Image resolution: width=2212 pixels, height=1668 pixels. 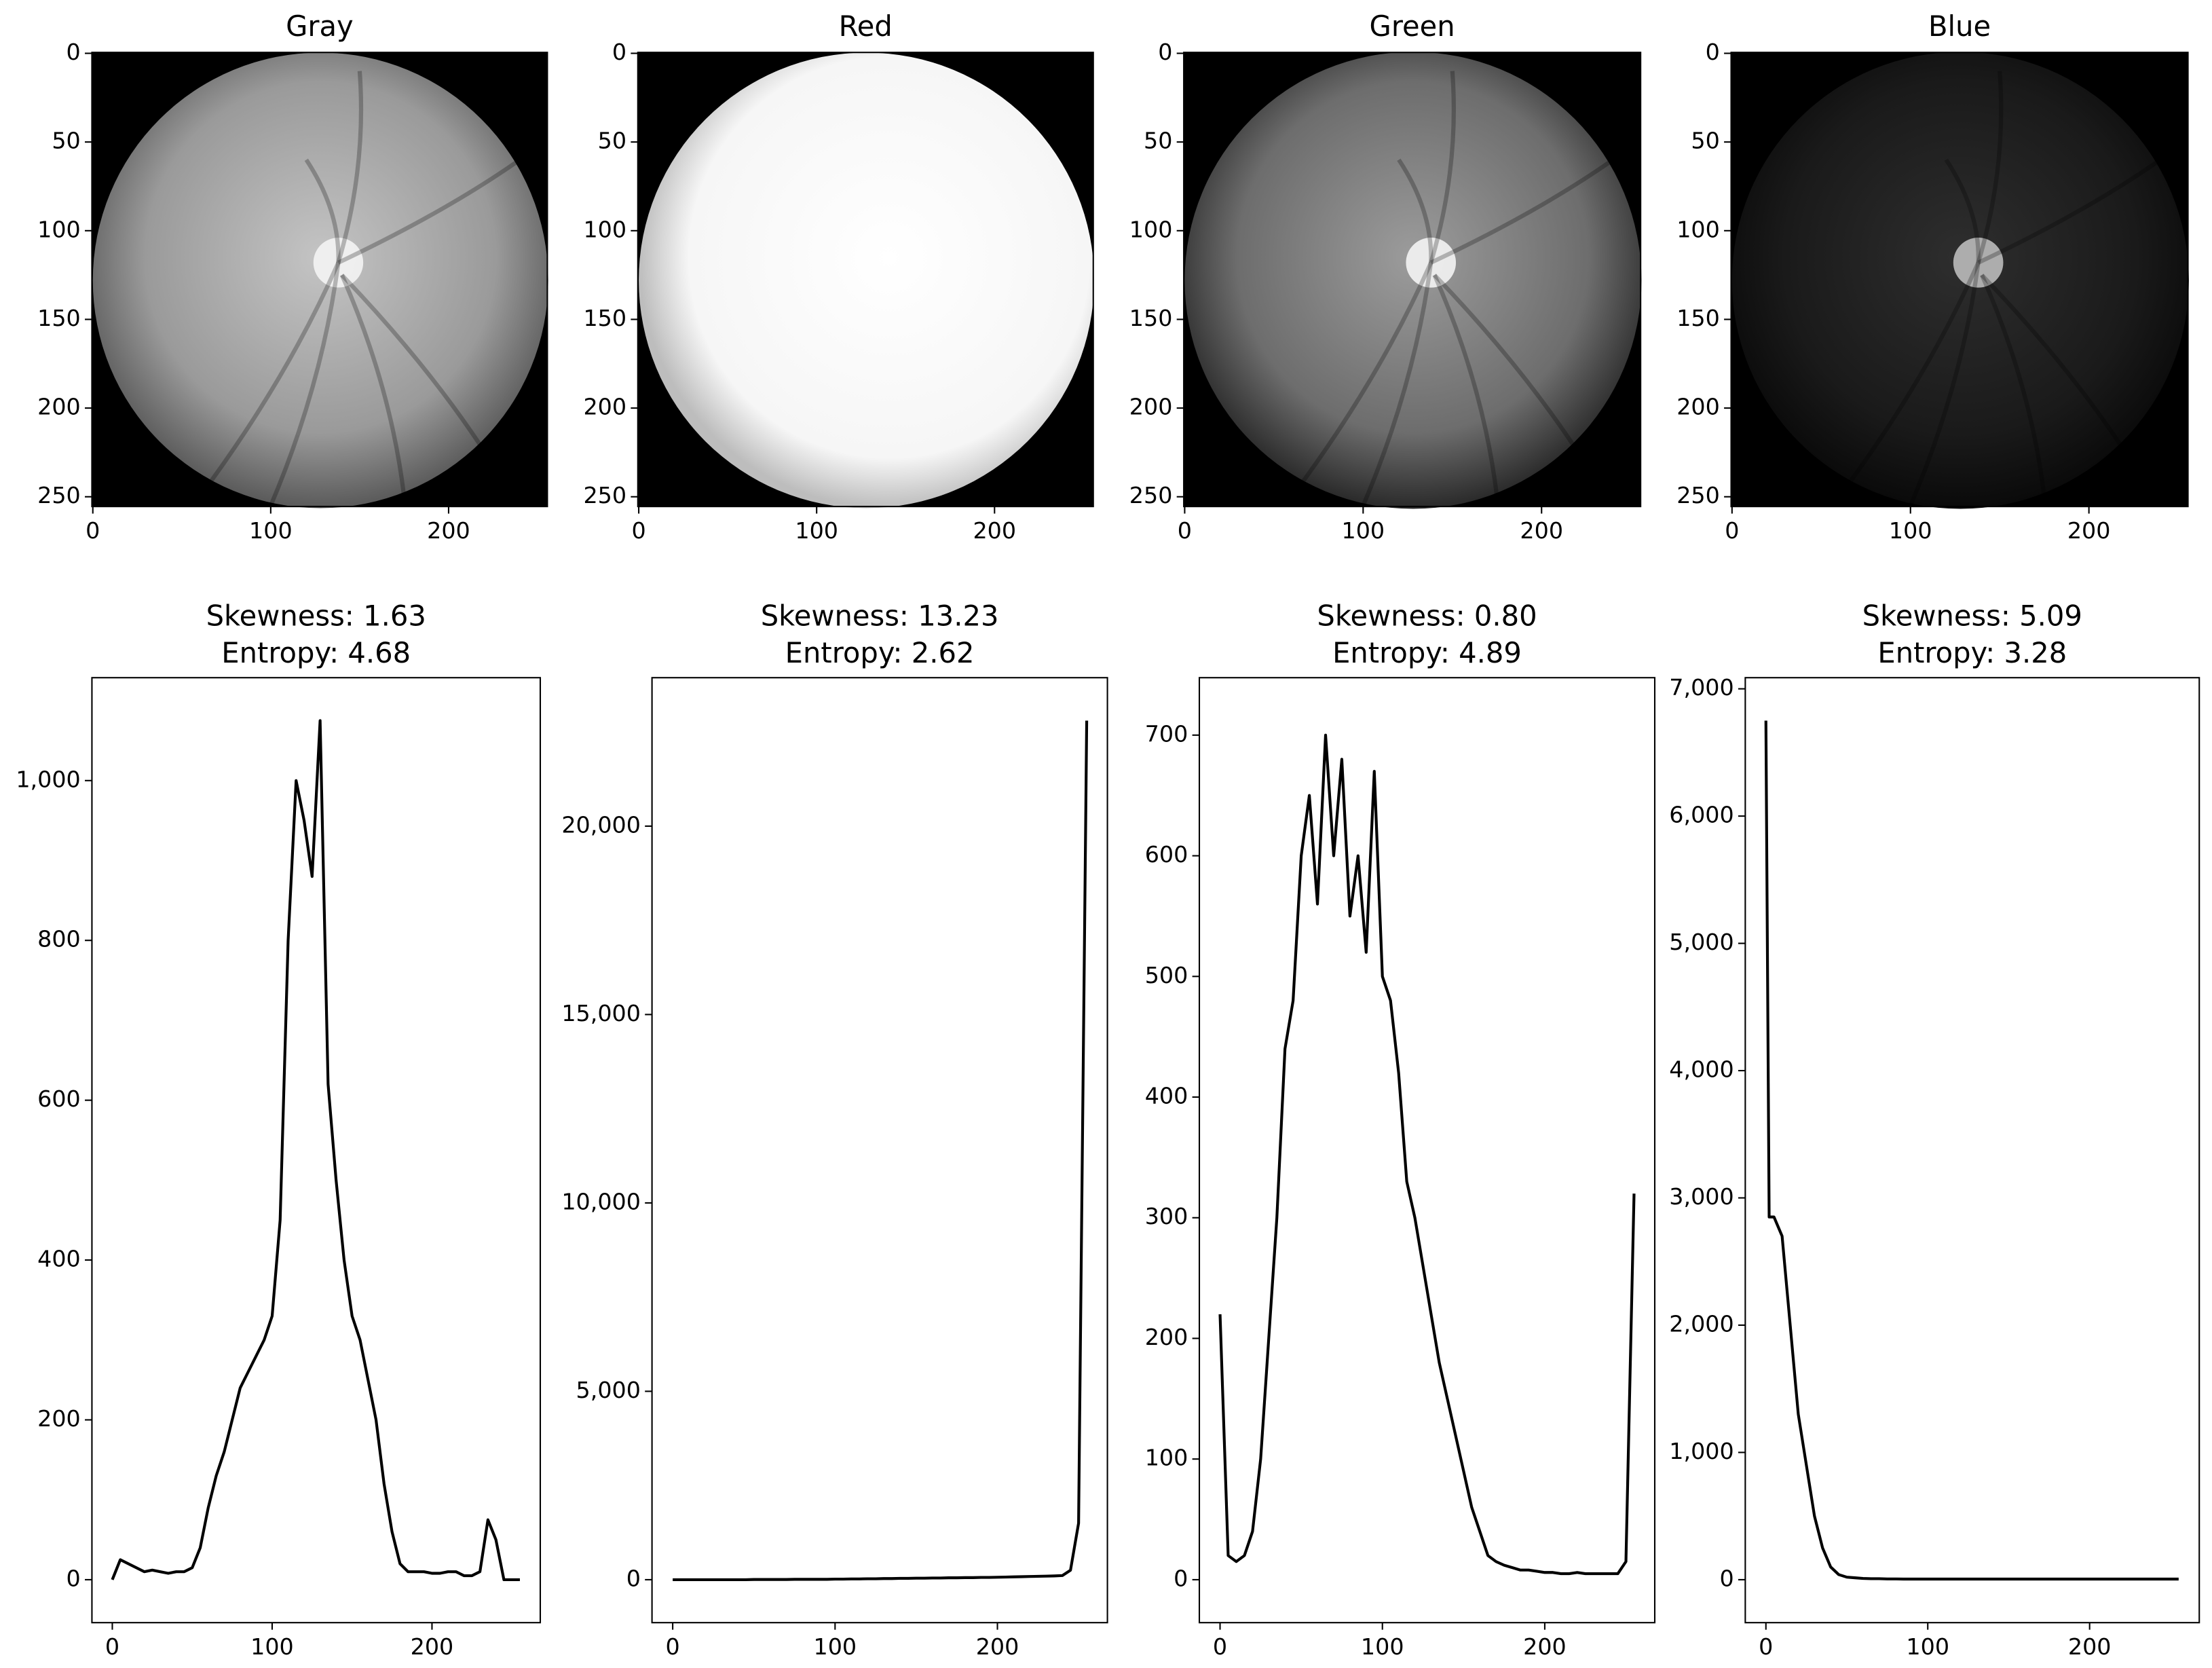 I want to click on chart-subtitle: Entropy: 4.68, so click(x=316, y=652).